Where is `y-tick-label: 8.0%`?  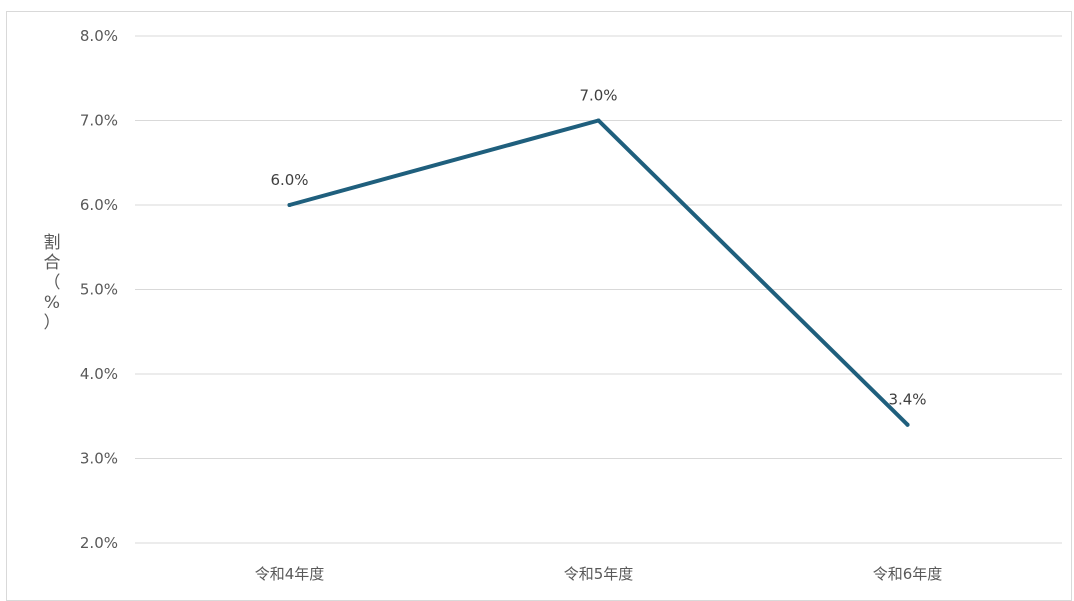 y-tick-label: 8.0% is located at coordinates (99, 36).